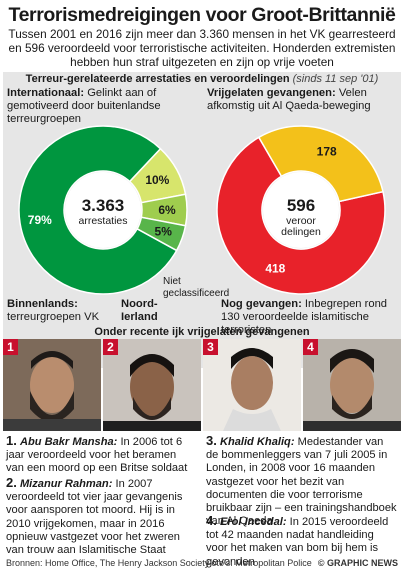  What do you see at coordinates (271, 93) in the screenshot?
I see `released-label: Vrijgelaten gevangenen:` at bounding box center [271, 93].